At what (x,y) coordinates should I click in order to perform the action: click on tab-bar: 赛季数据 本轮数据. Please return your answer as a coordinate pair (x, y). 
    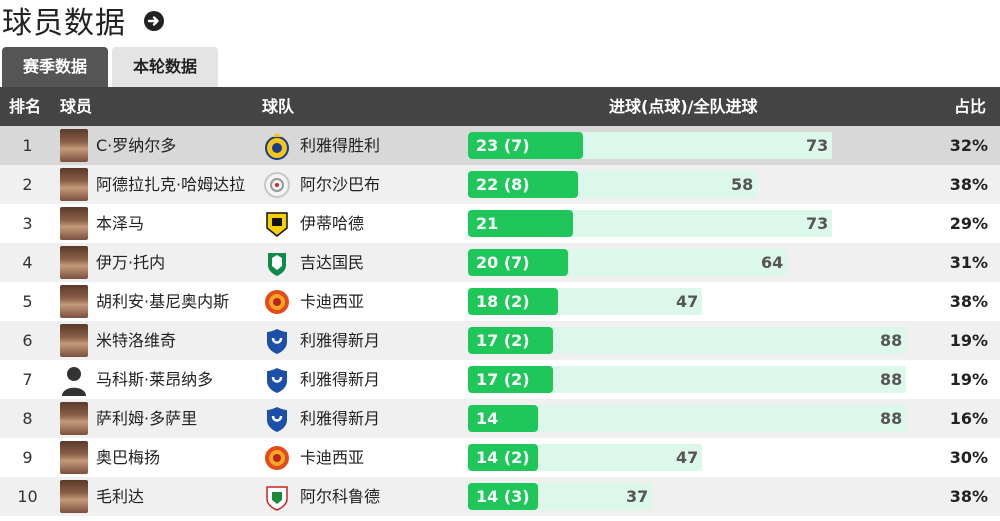
    Looking at the image, I should click on (112, 67).